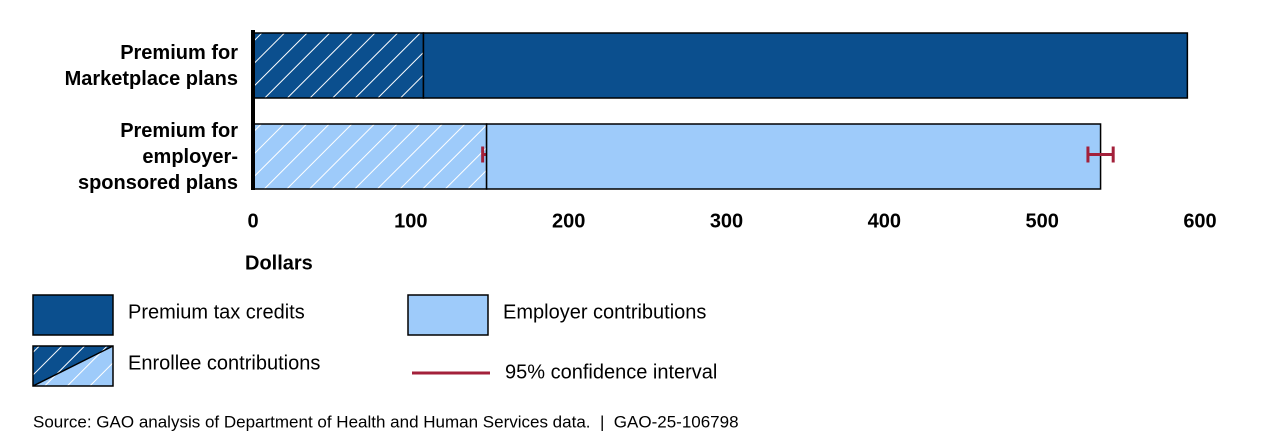 Image resolution: width=1272 pixels, height=447 pixels. Describe the element at coordinates (279, 263) in the screenshot. I see `x-axis-label: Dollars` at that location.